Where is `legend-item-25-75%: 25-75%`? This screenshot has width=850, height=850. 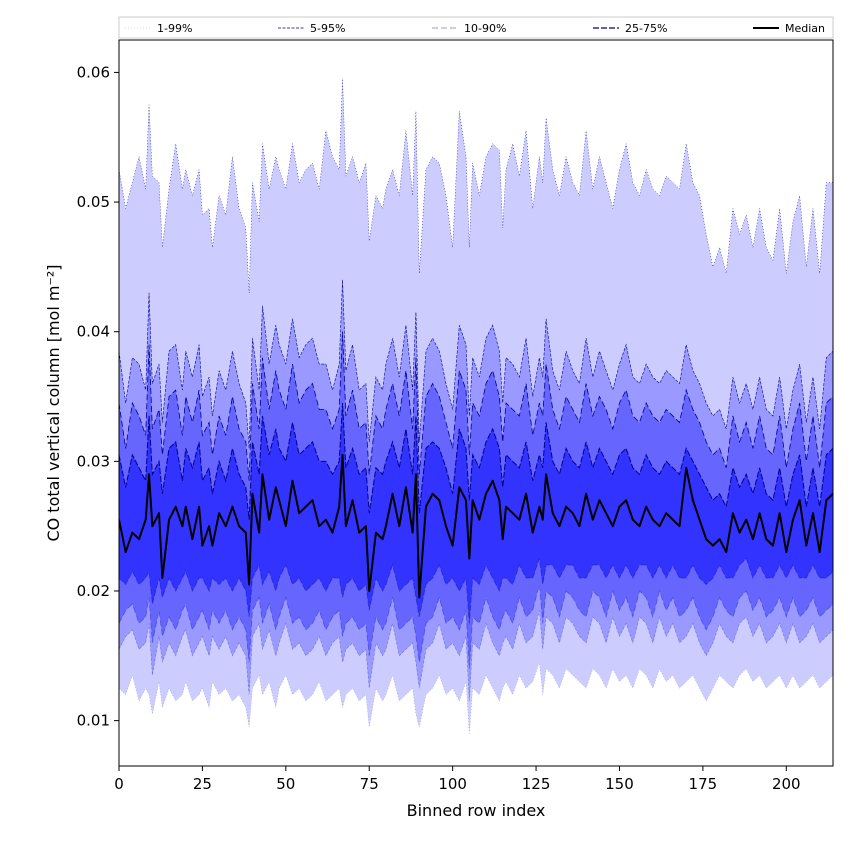 legend-item-25-75%: 25-75% is located at coordinates (630, 28).